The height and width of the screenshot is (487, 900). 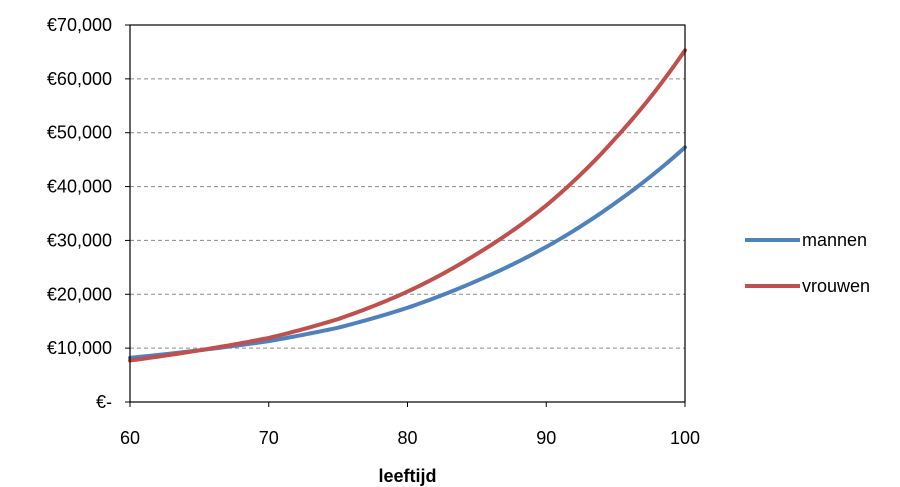 What do you see at coordinates (79, 133) in the screenshot?
I see `y-tick-label: €50,000` at bounding box center [79, 133].